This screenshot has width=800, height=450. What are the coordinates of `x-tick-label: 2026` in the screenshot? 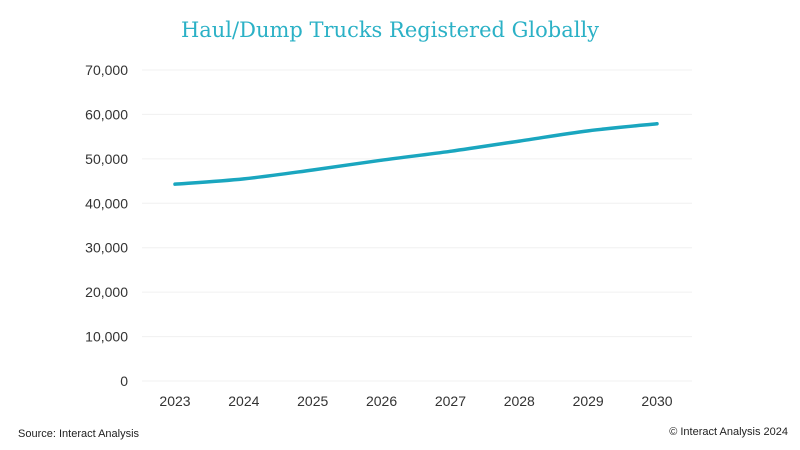 It's located at (381, 401).